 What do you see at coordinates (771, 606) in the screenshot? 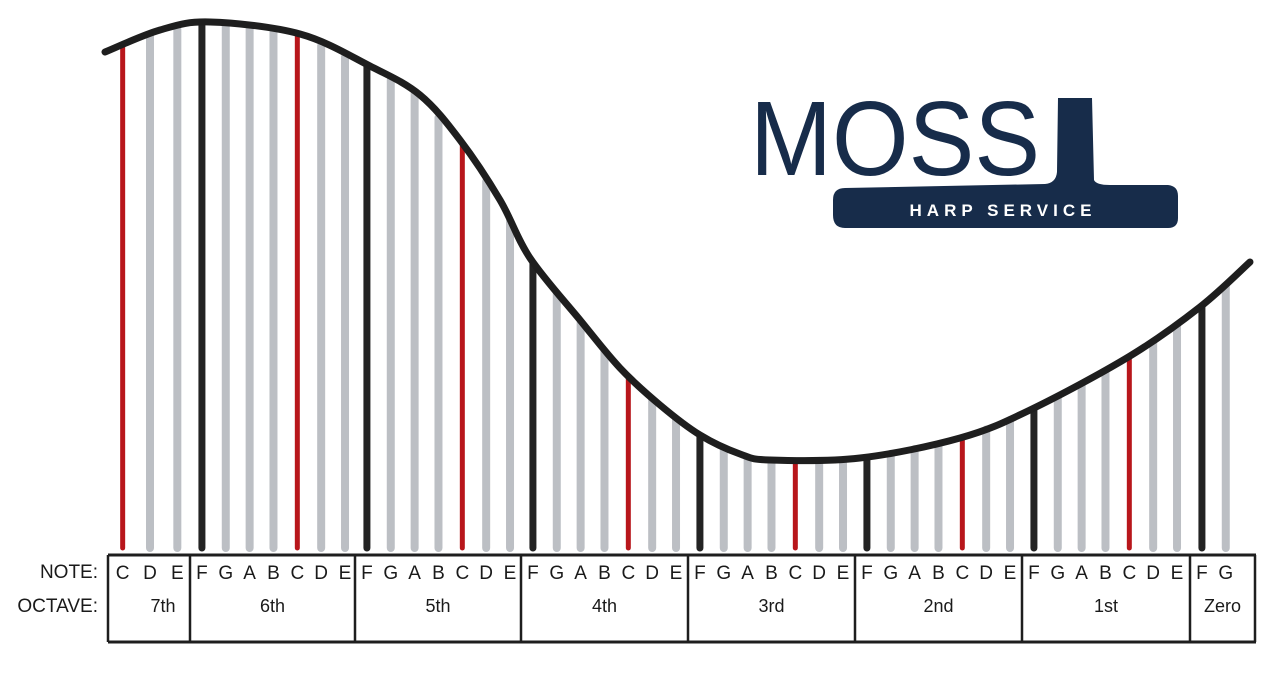
I see `octave-label: 3rd` at bounding box center [771, 606].